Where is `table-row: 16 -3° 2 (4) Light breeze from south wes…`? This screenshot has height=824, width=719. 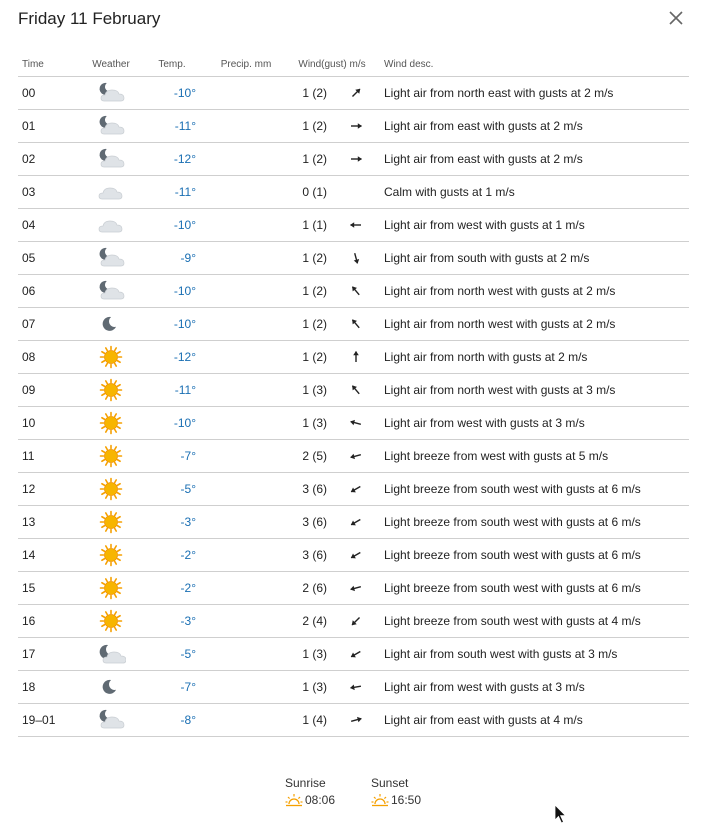
table-row: 16 -3° 2 (4) Light breeze from south wes… is located at coordinates (353, 621).